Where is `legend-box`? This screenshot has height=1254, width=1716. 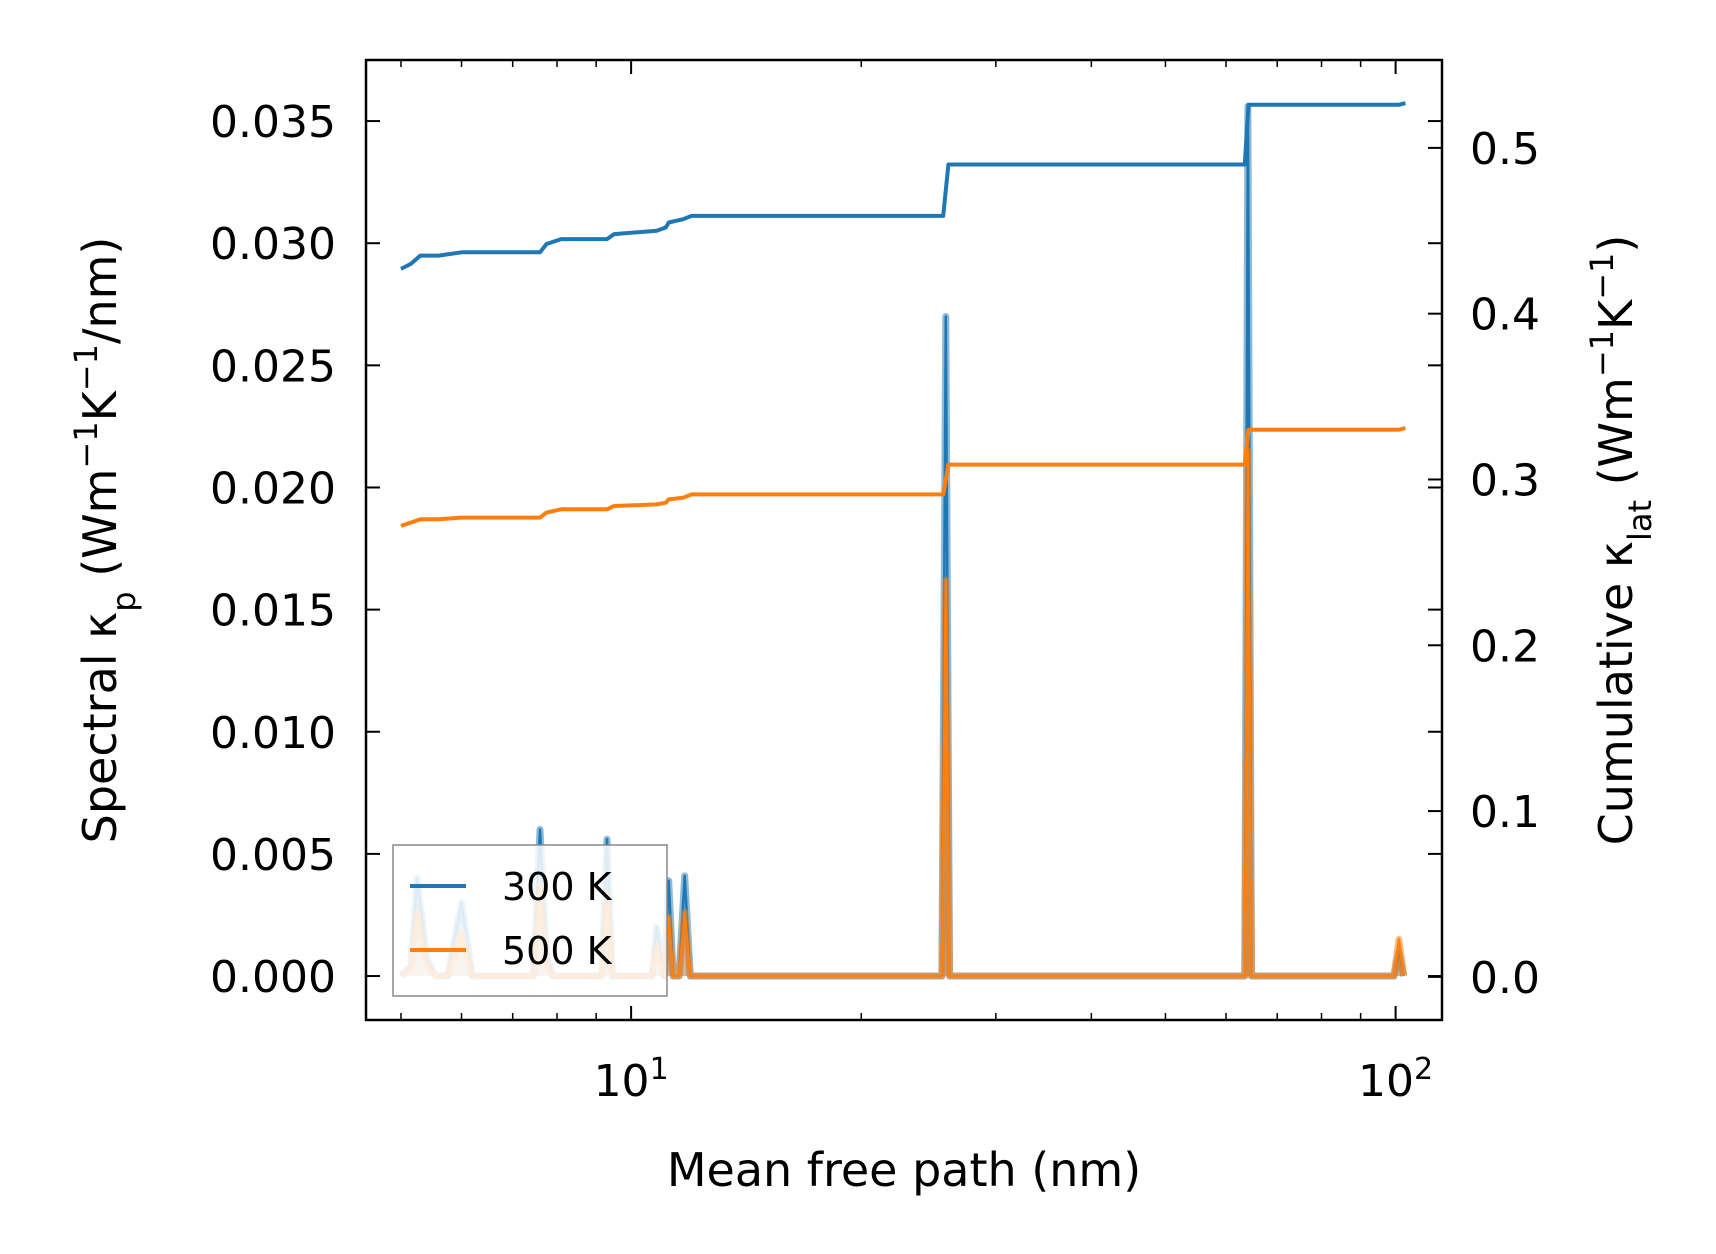 legend-box is located at coordinates (530, 920).